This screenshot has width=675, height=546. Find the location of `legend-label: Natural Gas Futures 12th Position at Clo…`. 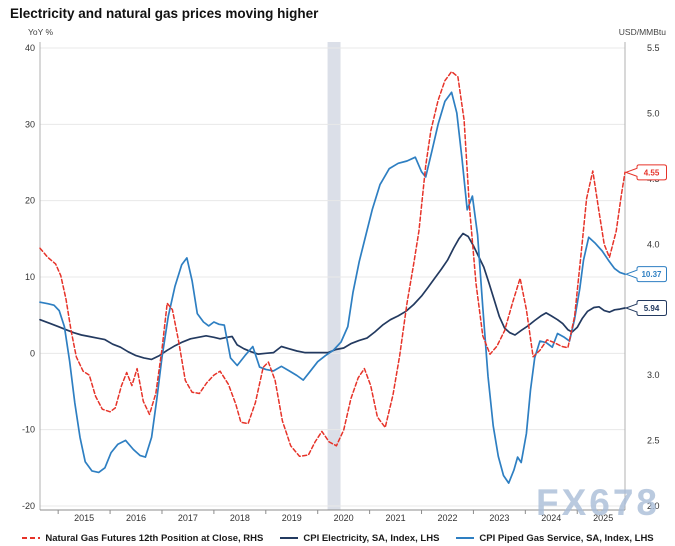

legend-label: Natural Gas Futures 12th Position at Clo… is located at coordinates (154, 538).